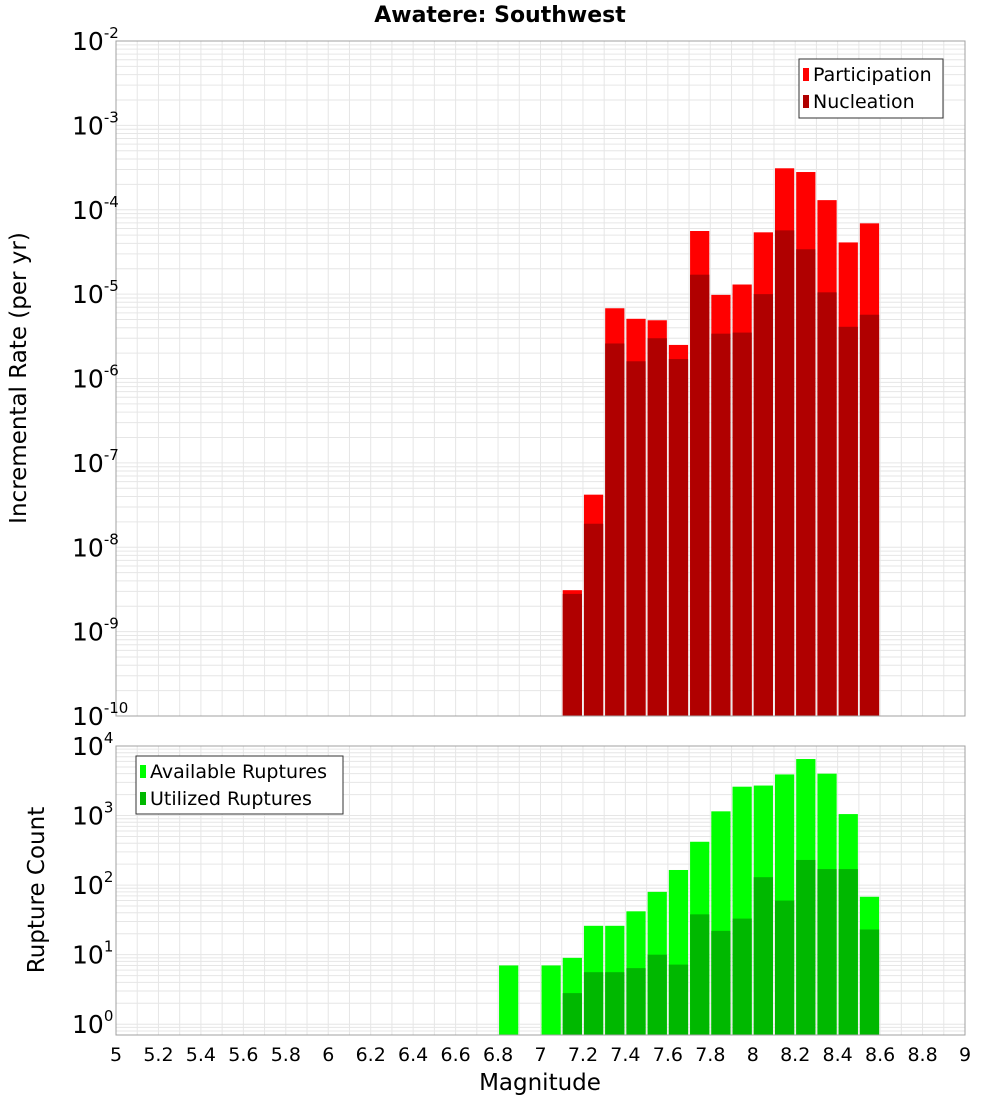  Describe the element at coordinates (37, 890) in the screenshot. I see `bottom-y-axis-label: Rupture Count` at that location.